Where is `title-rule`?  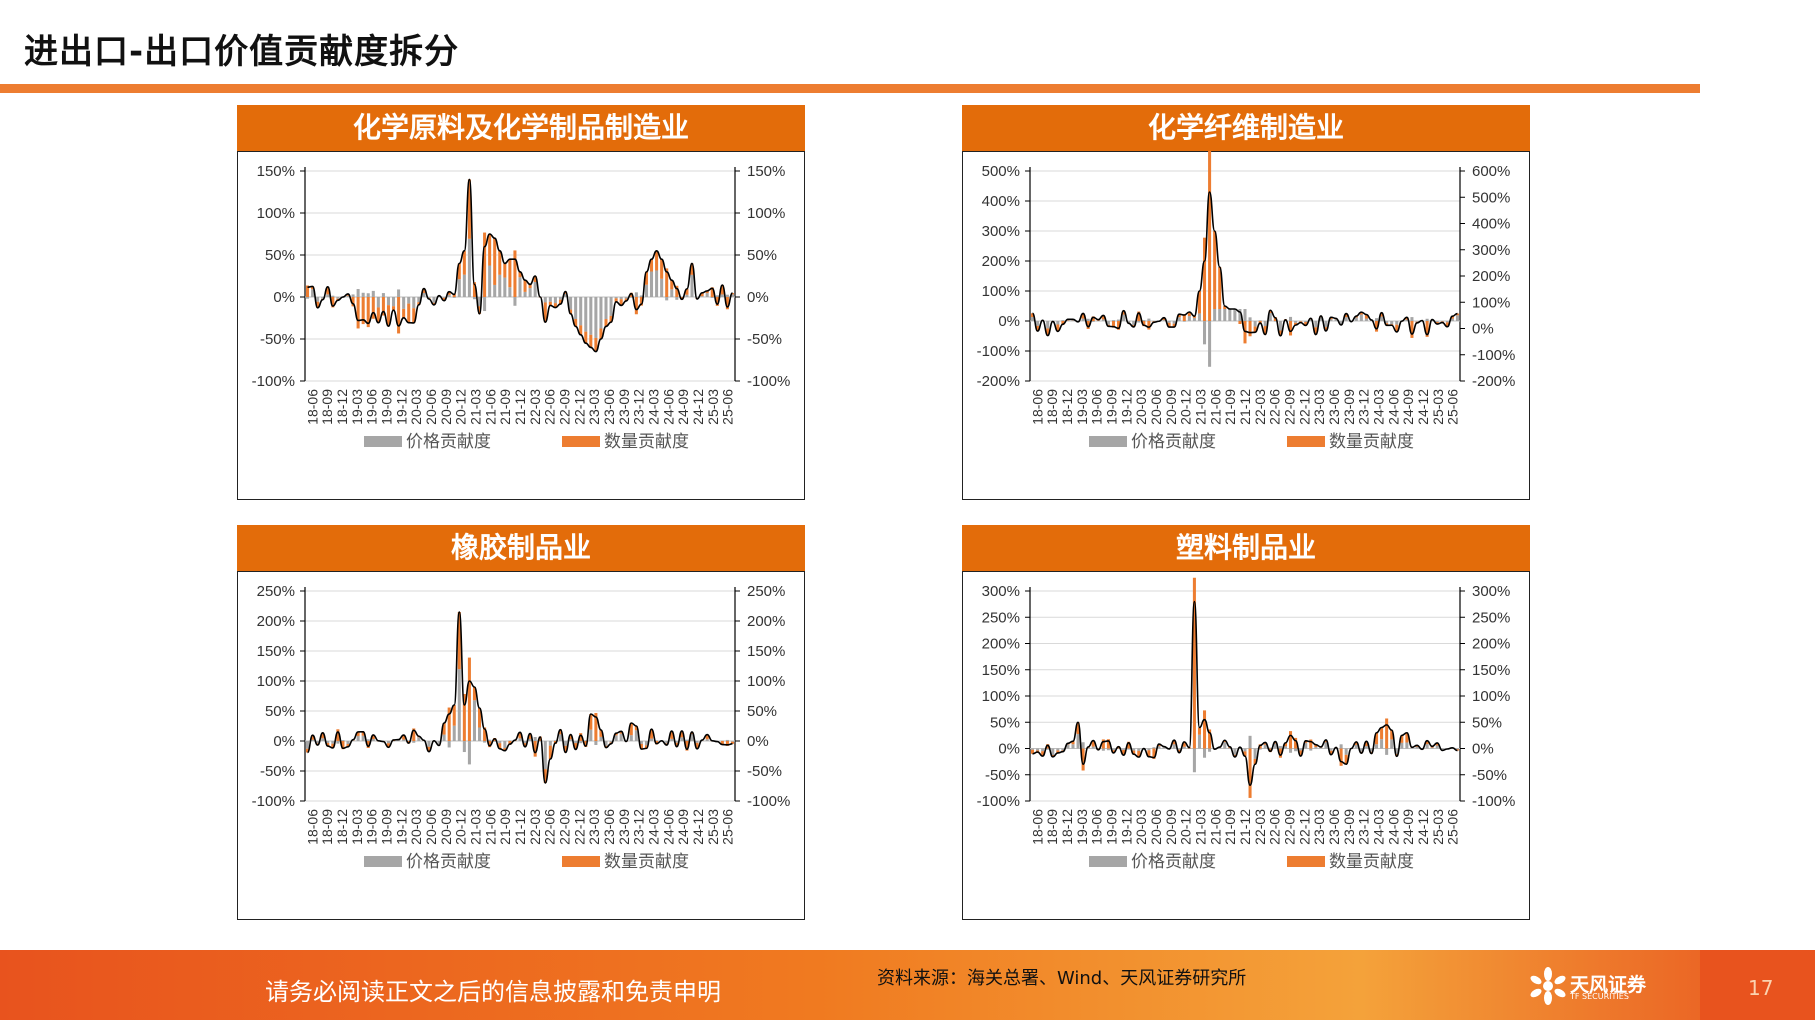 title-rule is located at coordinates (850, 88).